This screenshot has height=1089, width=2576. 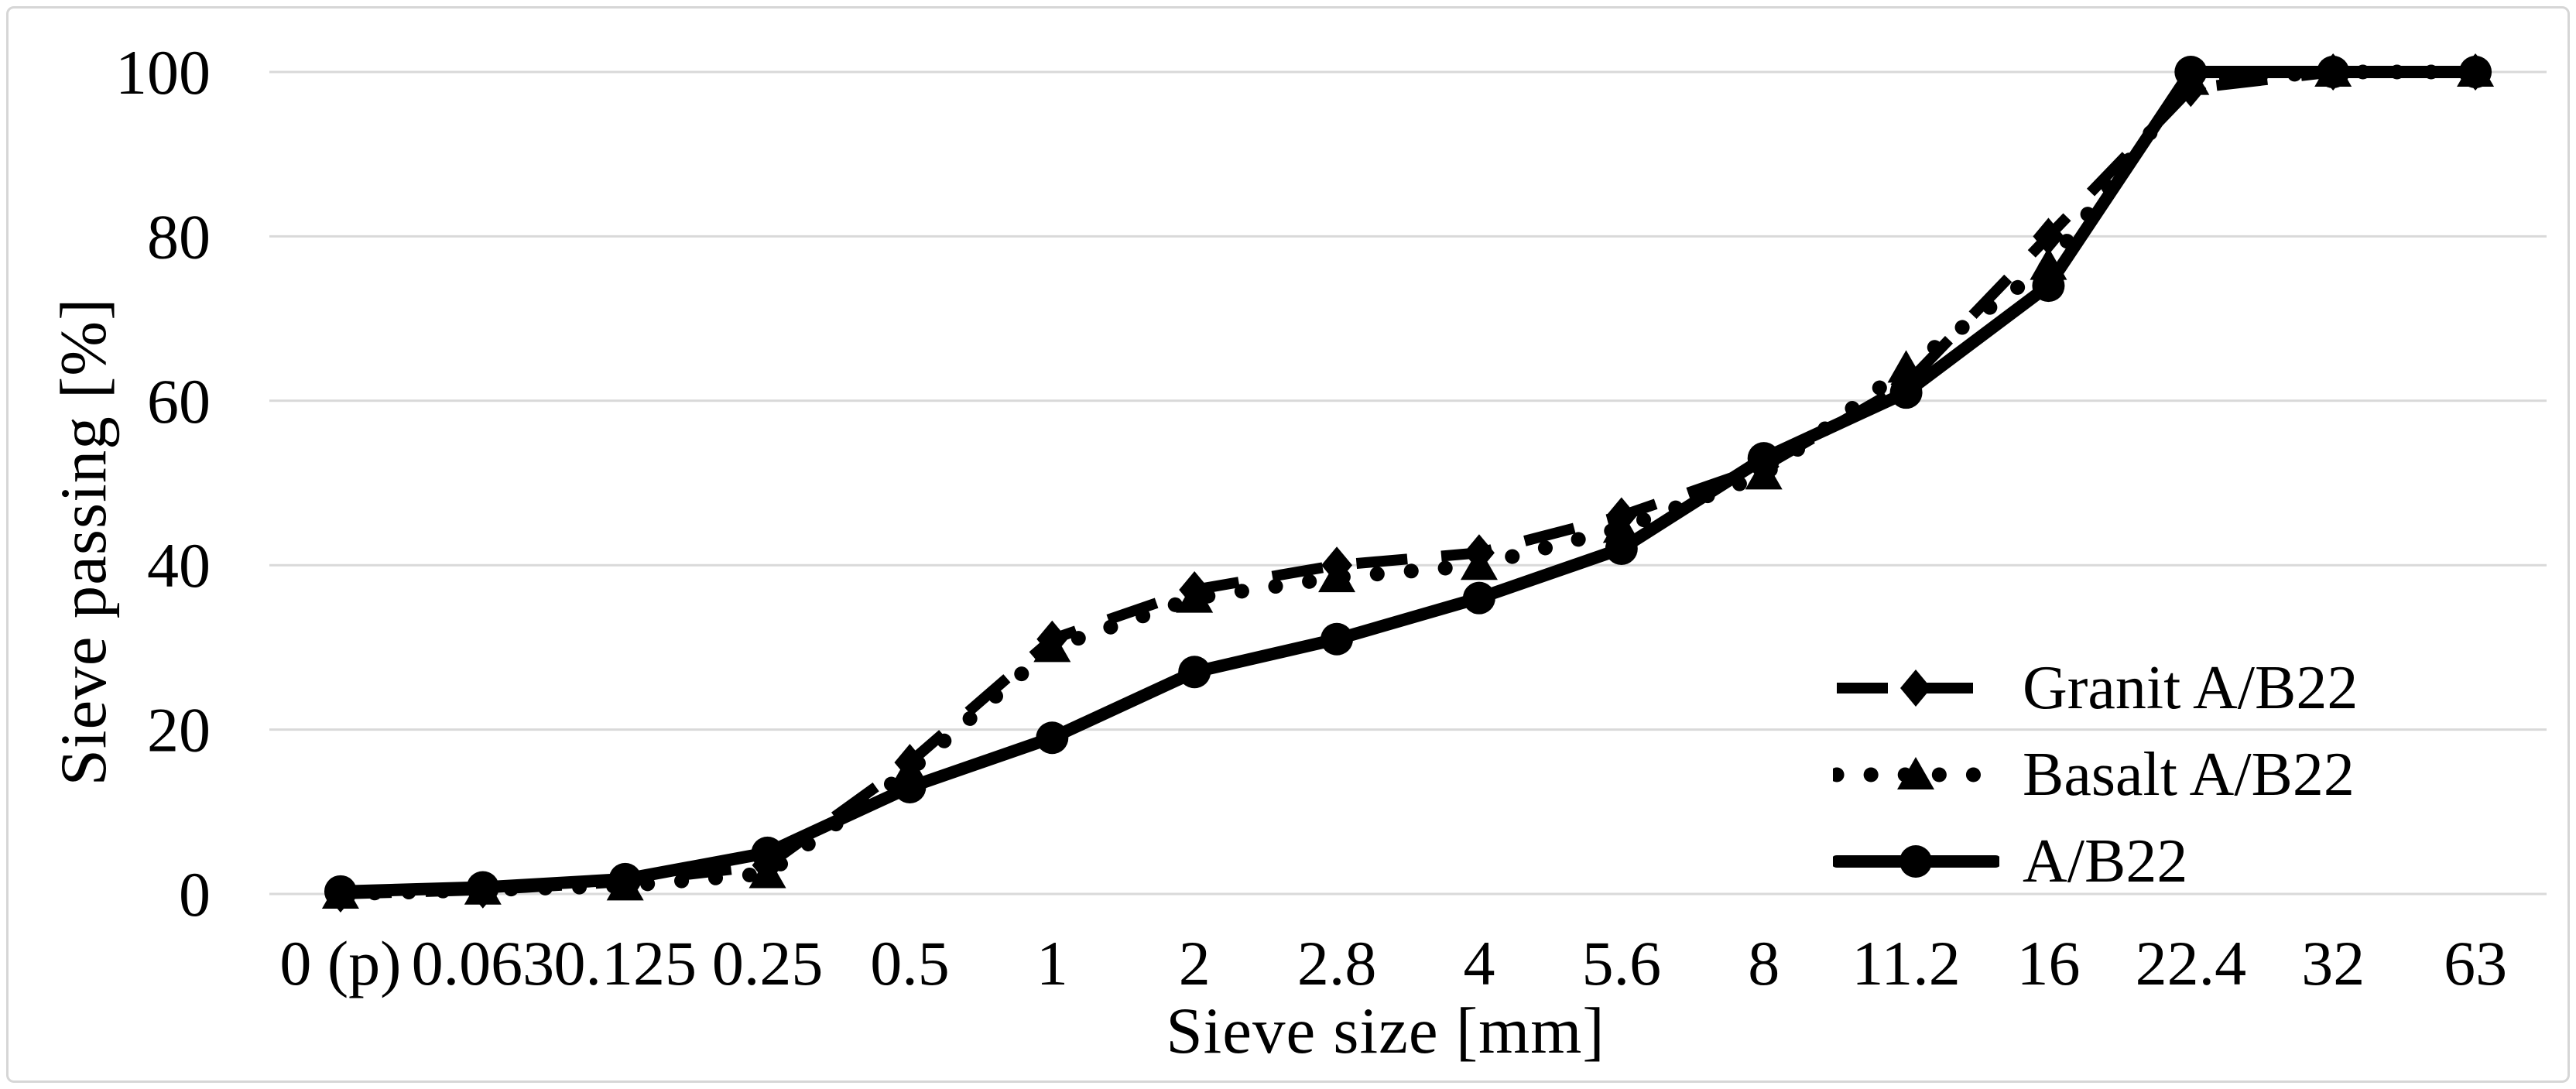 What do you see at coordinates (163, 72) in the screenshot?
I see `y-axis-tick-label: 100` at bounding box center [163, 72].